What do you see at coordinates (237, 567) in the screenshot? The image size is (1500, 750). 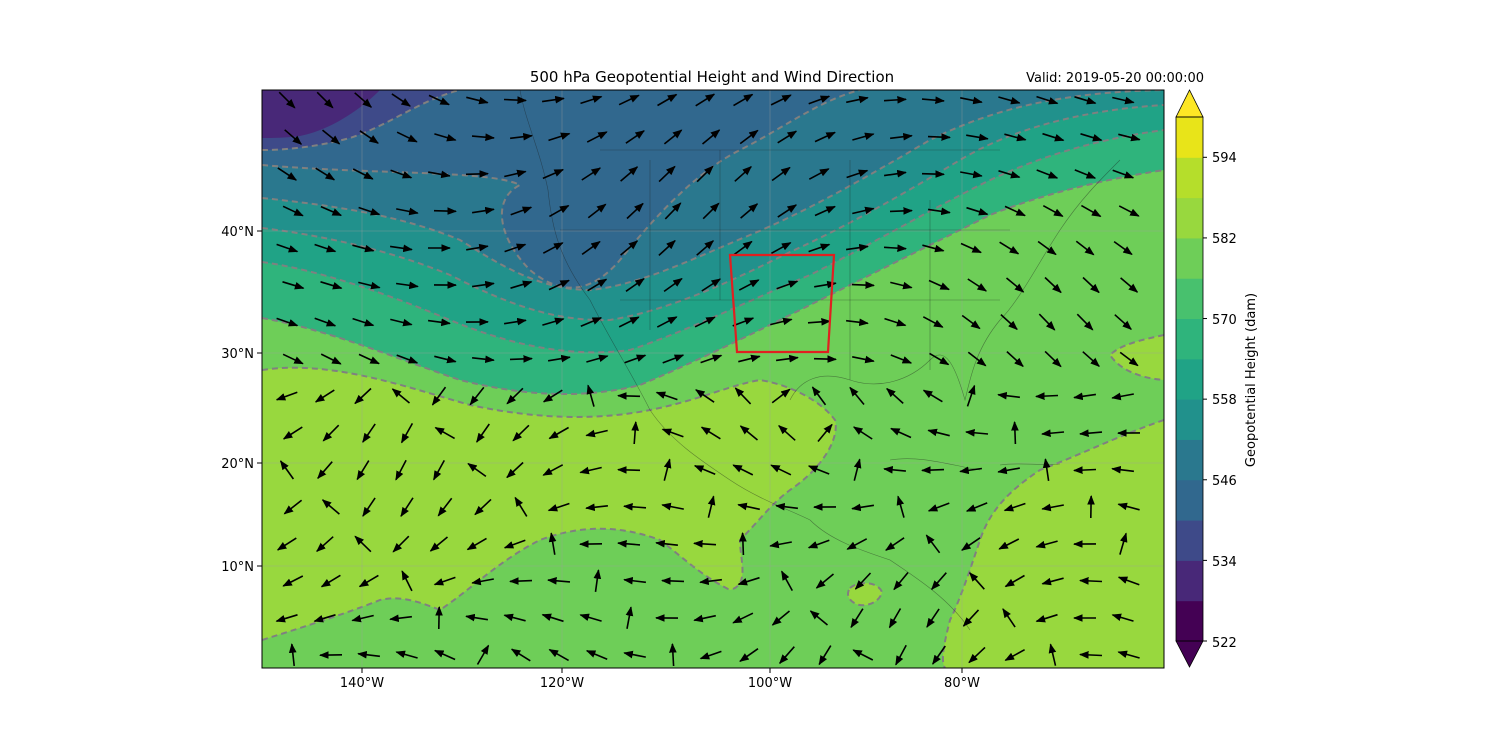 I see `y-tick-label: 10°N` at bounding box center [237, 567].